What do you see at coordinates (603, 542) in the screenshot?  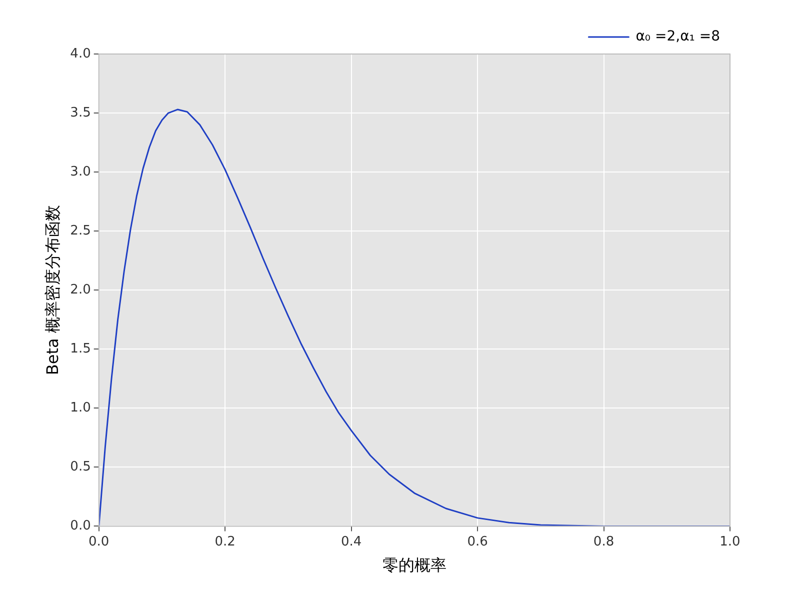 I see `x-tick-label: 0.8` at bounding box center [603, 542].